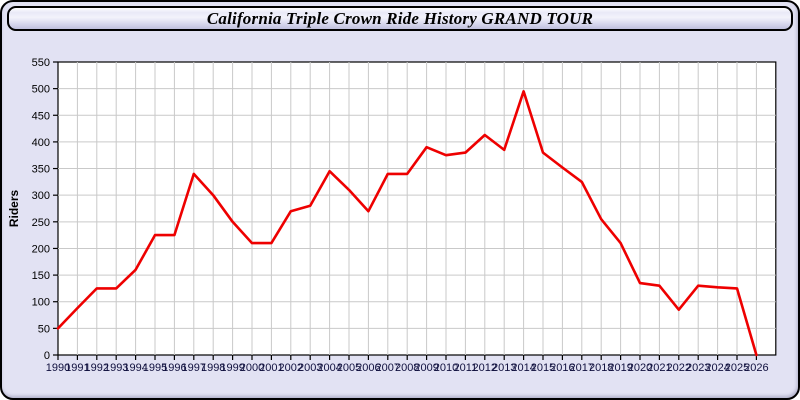 The image size is (800, 400). Describe the element at coordinates (368, 368) in the screenshot. I see `x-tick-label: 2006` at that location.